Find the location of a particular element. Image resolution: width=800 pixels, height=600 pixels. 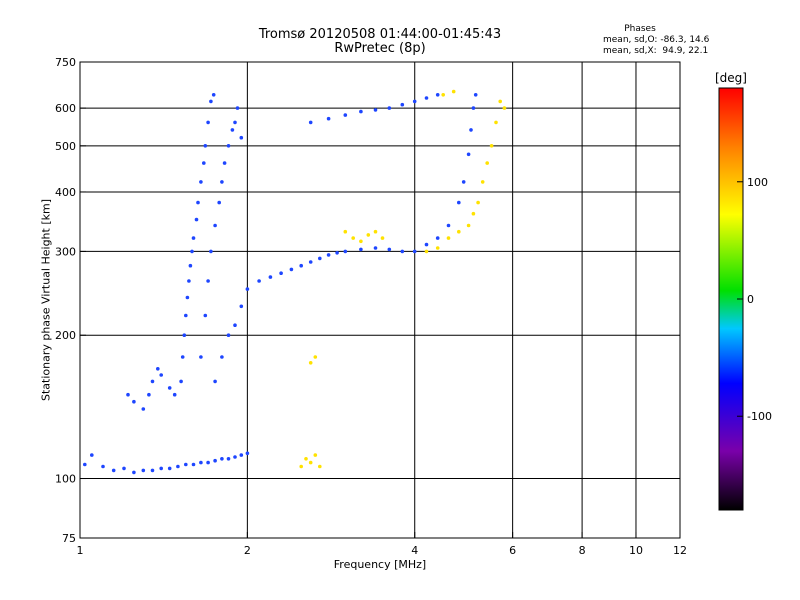

y-tick-label: 750 is located at coordinates (65, 62).